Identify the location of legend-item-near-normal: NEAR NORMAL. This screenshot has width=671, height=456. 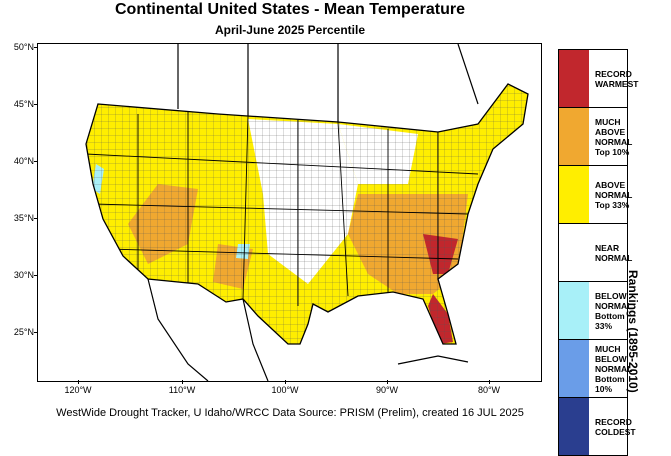
(595, 253).